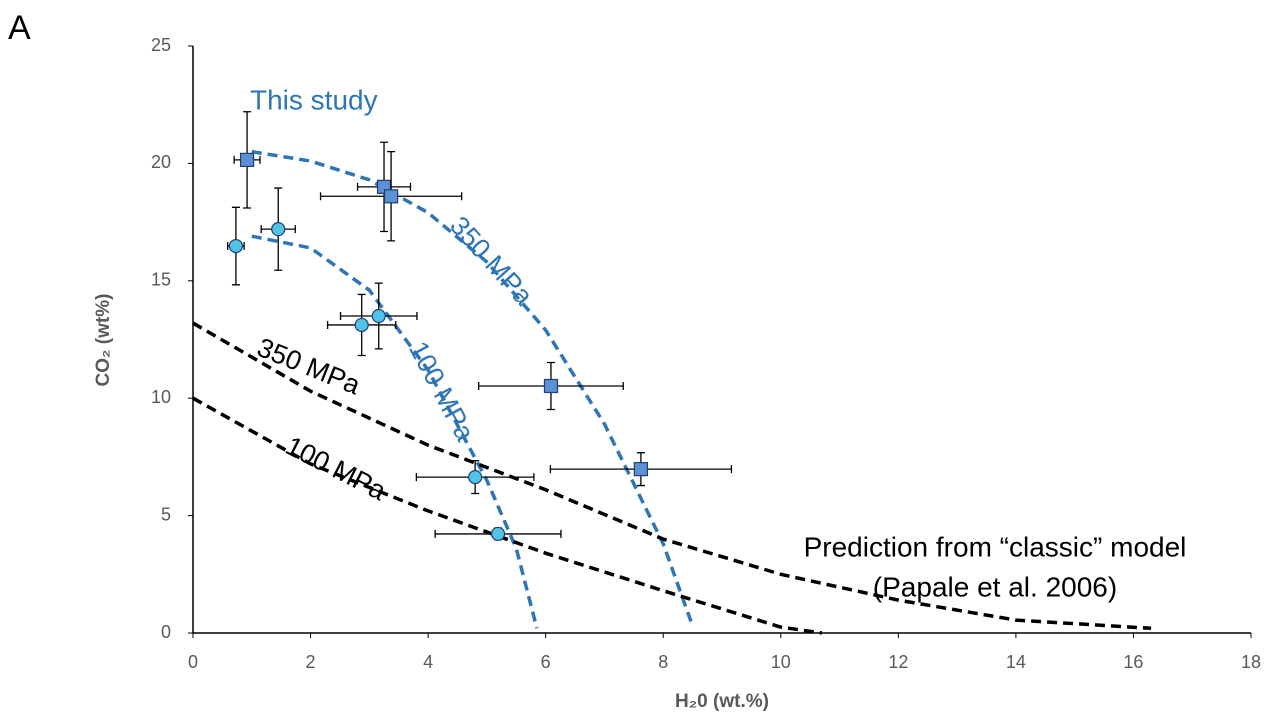  I want to click on panel-label: A, so click(19, 28).